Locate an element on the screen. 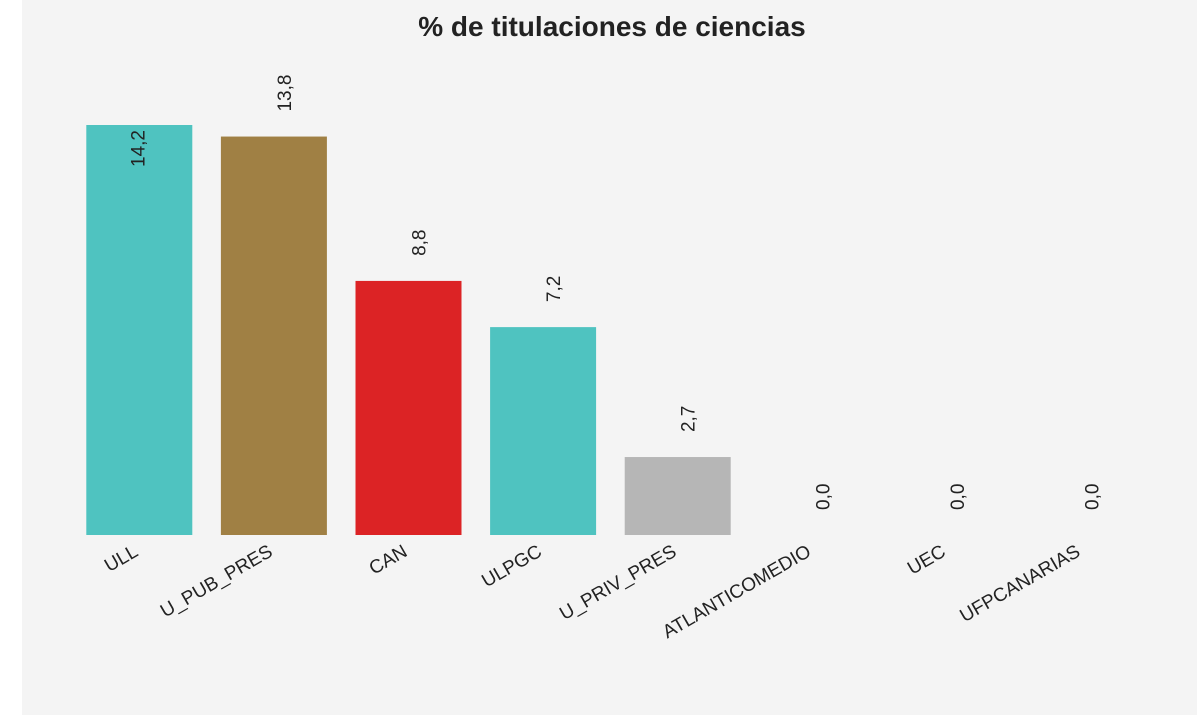 Image resolution: width=1197 pixels, height=715 pixels. value-label: 8,8 is located at coordinates (420, 242).